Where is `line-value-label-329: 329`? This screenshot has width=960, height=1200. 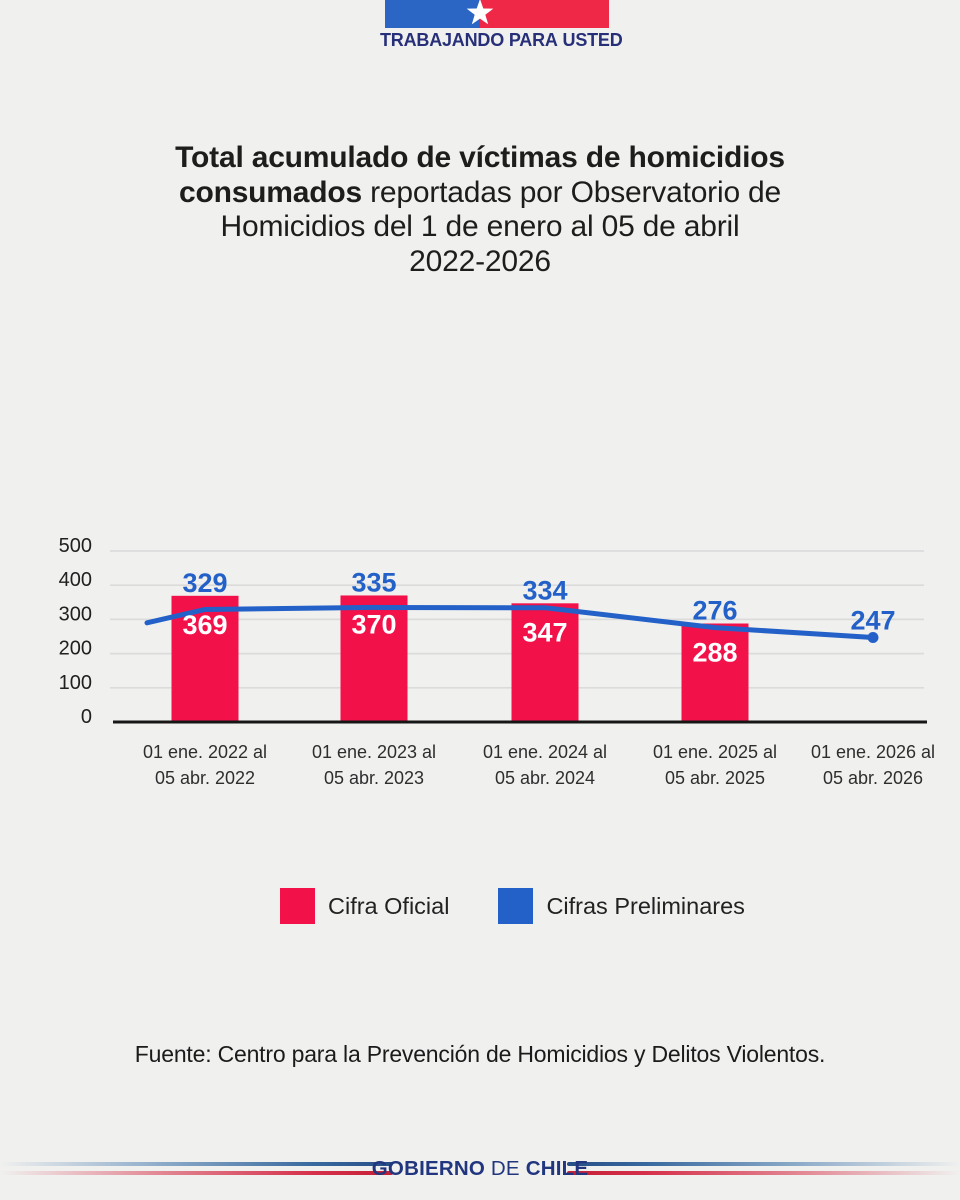 line-value-label-329: 329 is located at coordinates (204, 583).